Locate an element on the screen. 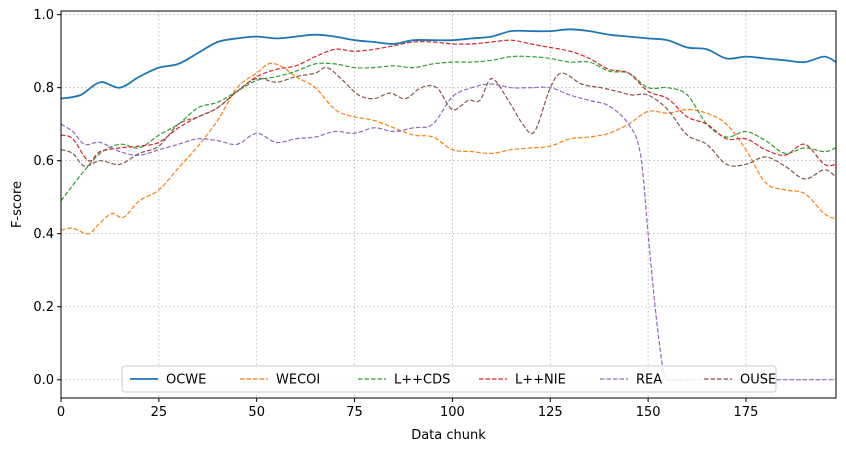 The height and width of the screenshot is (451, 846). legend: OCWE WECOI L++CDS L++NIE REA OUSE is located at coordinates (449, 379).